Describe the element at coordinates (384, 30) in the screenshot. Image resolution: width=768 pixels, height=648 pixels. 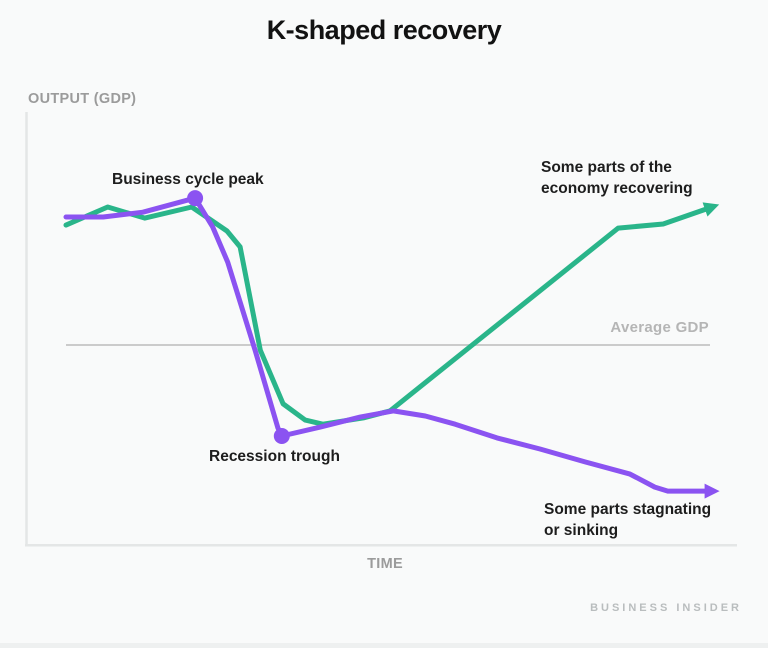
I see `chart-title: K-shaped recovery` at that location.